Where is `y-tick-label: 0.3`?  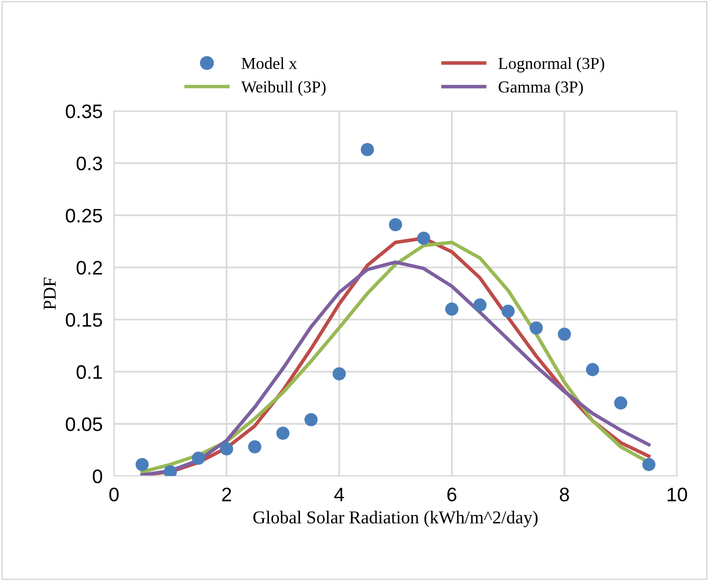
y-tick-label: 0.3 is located at coordinates (89, 163).